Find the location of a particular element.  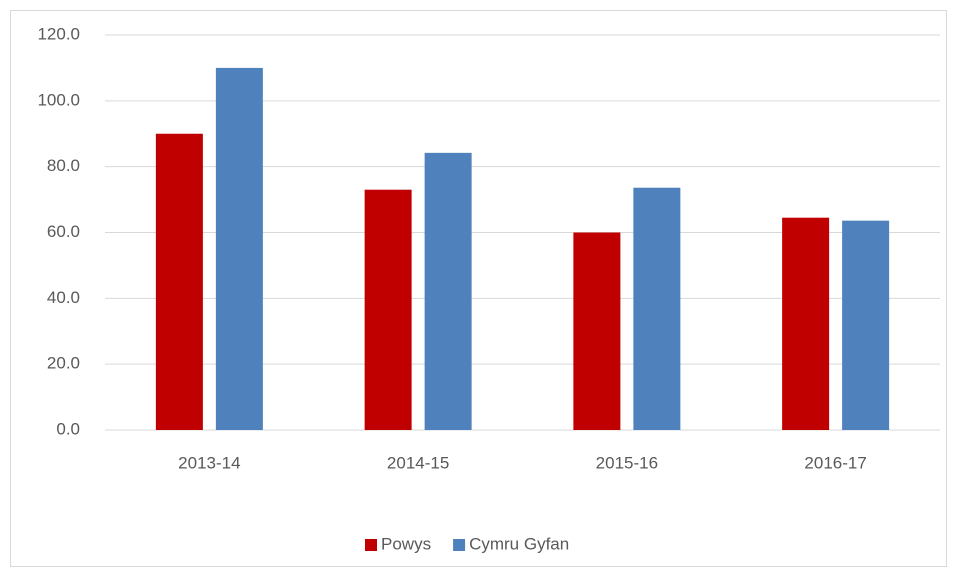

x-tick-label: 2015-16 is located at coordinates (627, 462).